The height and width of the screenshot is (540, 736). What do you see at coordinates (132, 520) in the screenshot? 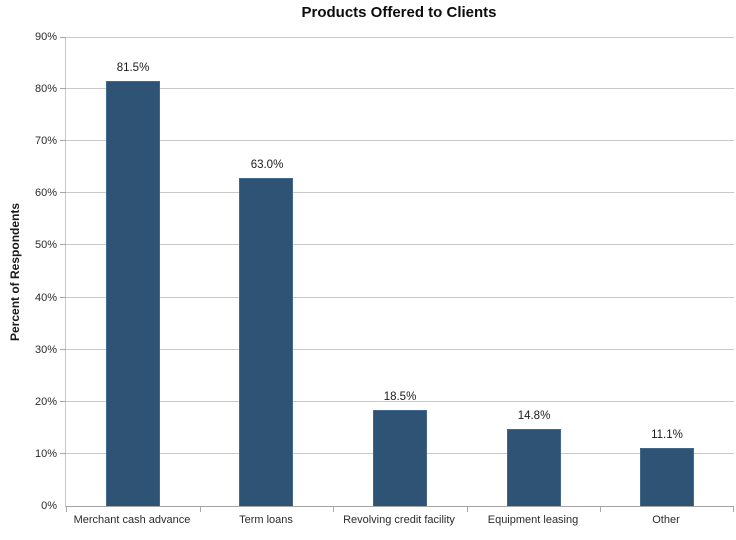
I see `category-label: Merchant cash advance` at bounding box center [132, 520].